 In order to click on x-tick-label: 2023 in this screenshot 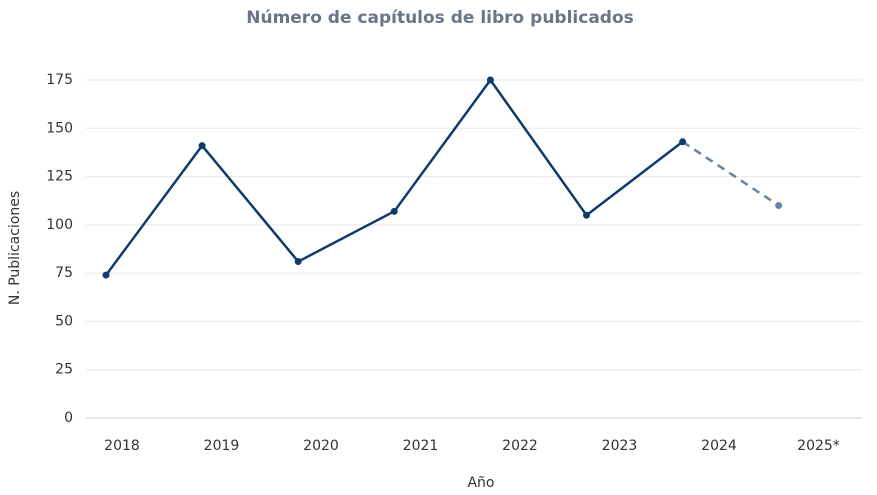, I will do `click(620, 446)`.